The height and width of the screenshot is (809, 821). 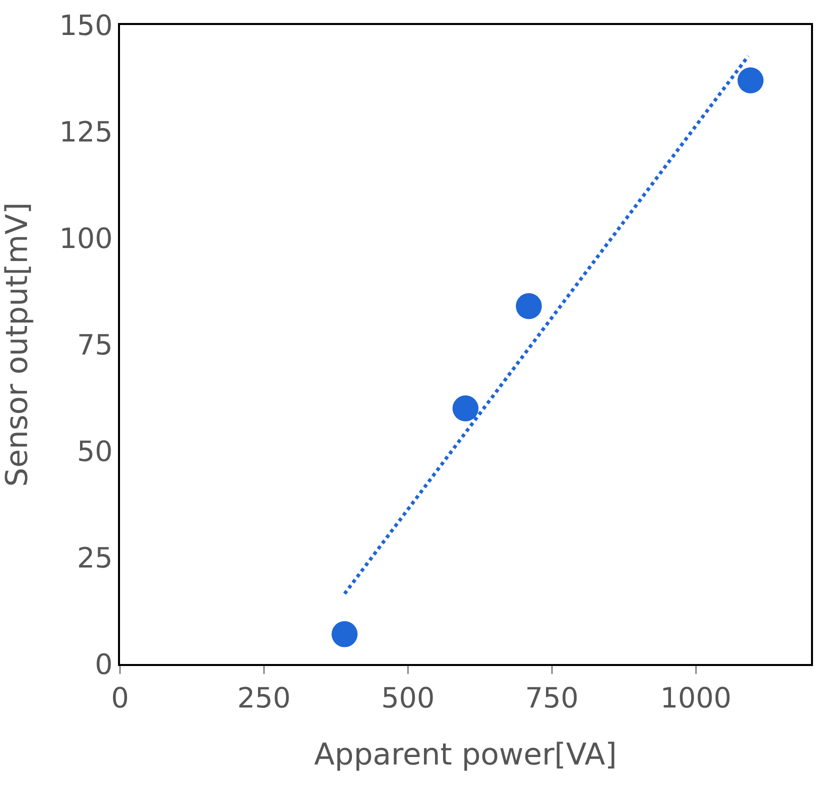 I want to click on x-tick-label: 1000, so click(x=696, y=697).